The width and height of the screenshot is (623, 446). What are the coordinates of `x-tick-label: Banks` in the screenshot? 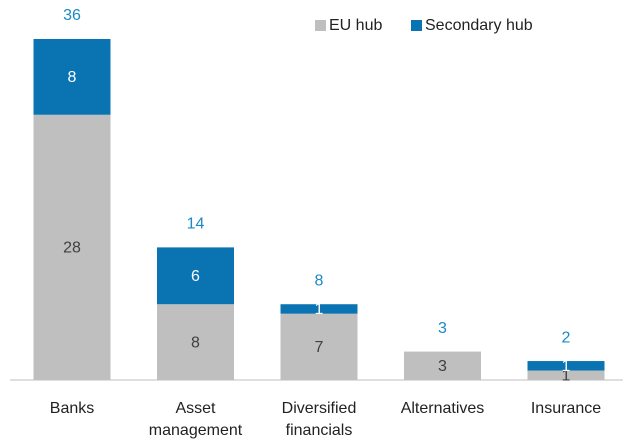 It's located at (72, 408).